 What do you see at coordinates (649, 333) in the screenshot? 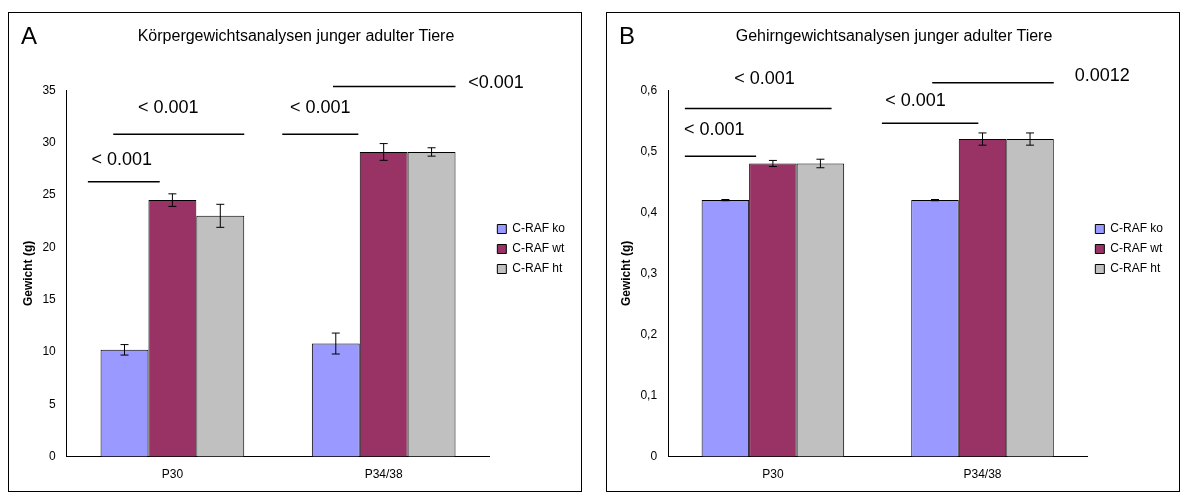
I see `y-tick-label: 0,2` at bounding box center [649, 333].